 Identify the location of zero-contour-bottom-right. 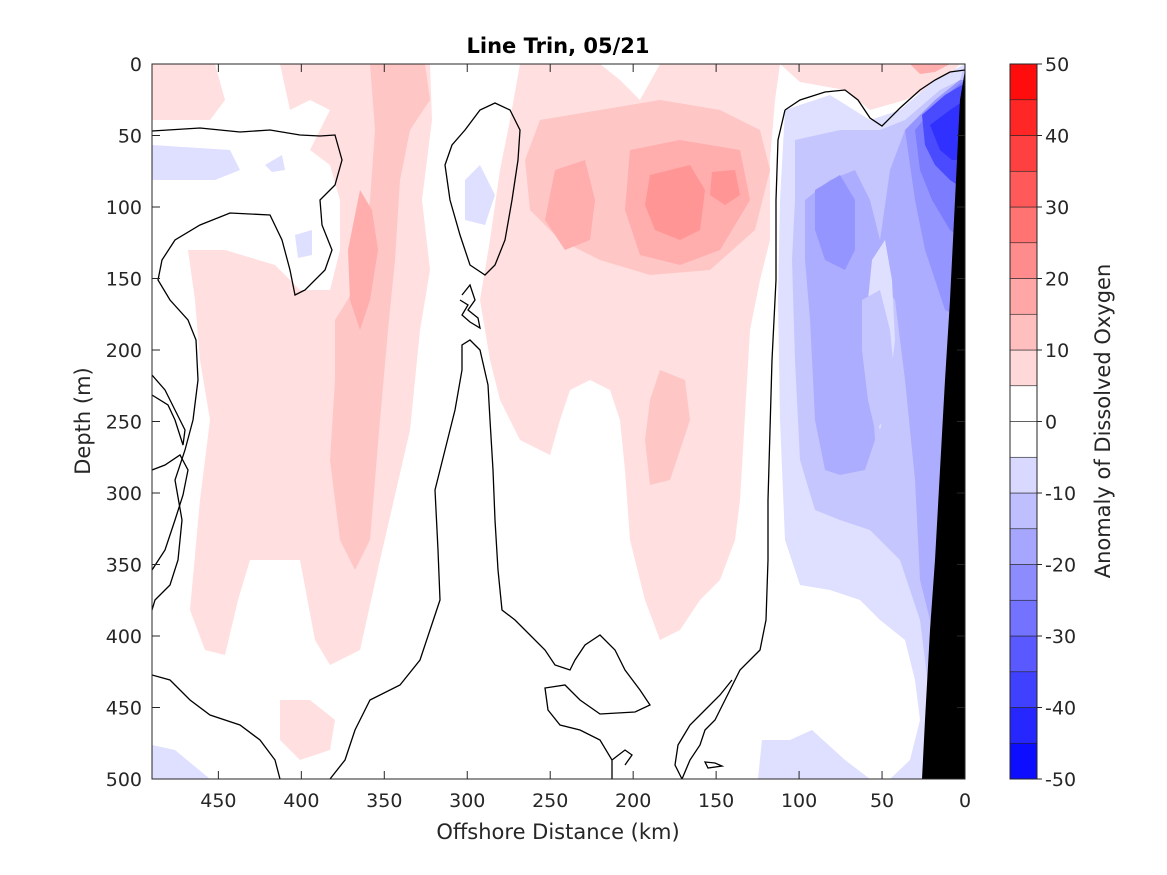
(703, 729).